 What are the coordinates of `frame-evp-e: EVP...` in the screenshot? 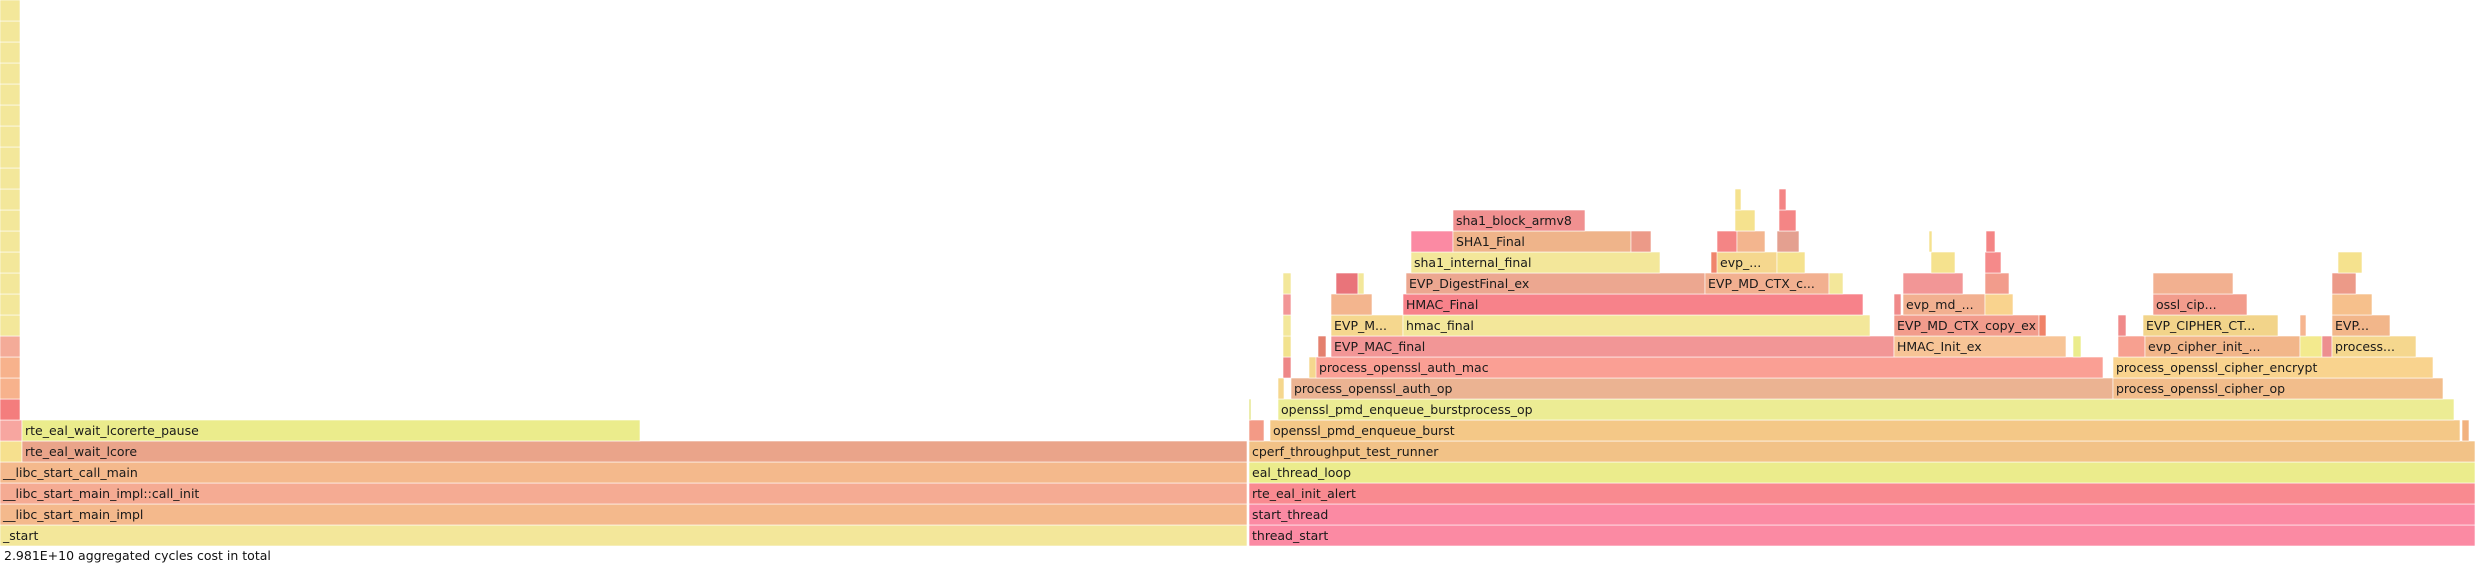 It's located at (2361, 325).